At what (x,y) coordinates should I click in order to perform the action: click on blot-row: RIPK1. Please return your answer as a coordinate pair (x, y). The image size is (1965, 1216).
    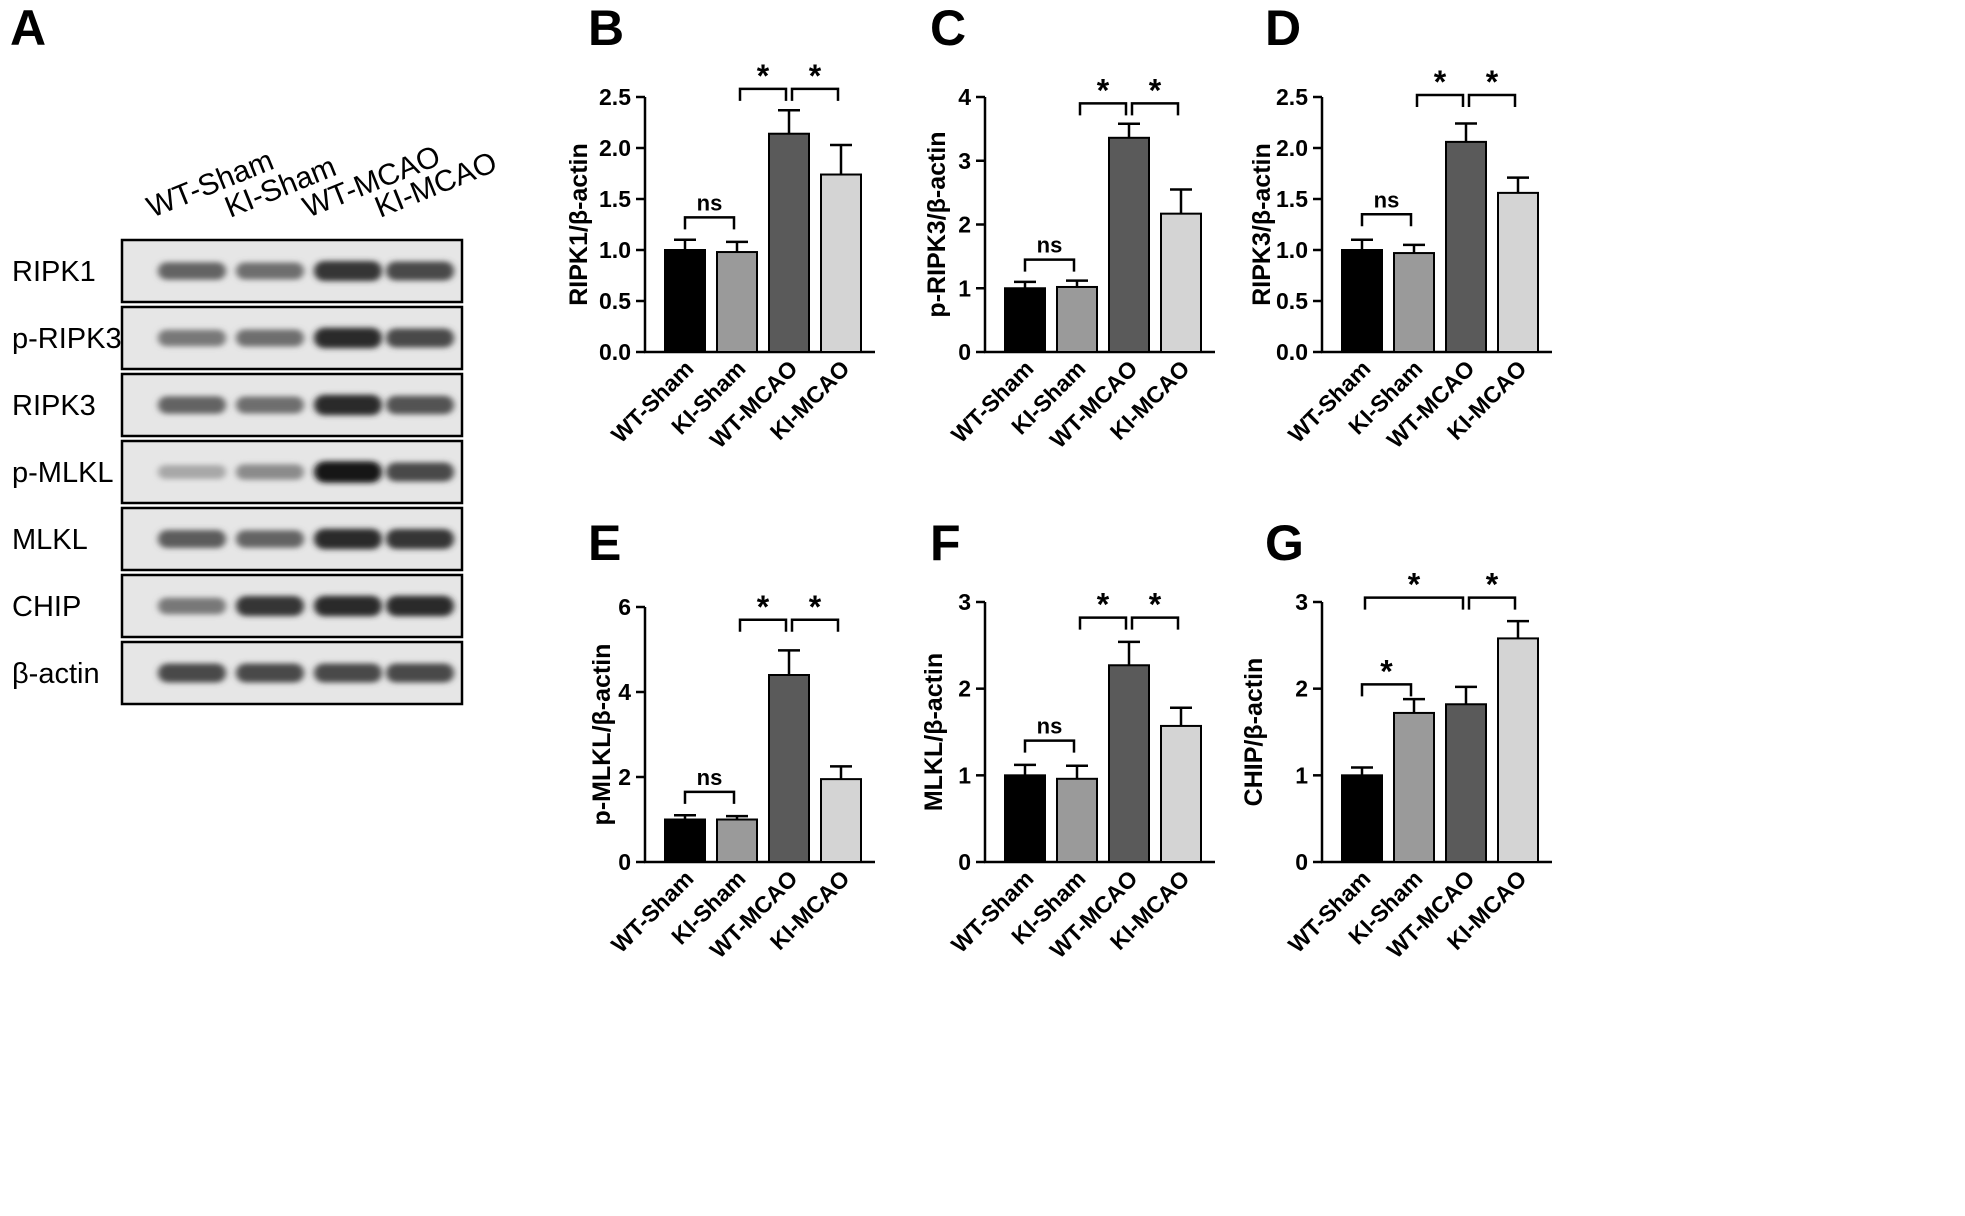
    Looking at the image, I should click on (238, 271).